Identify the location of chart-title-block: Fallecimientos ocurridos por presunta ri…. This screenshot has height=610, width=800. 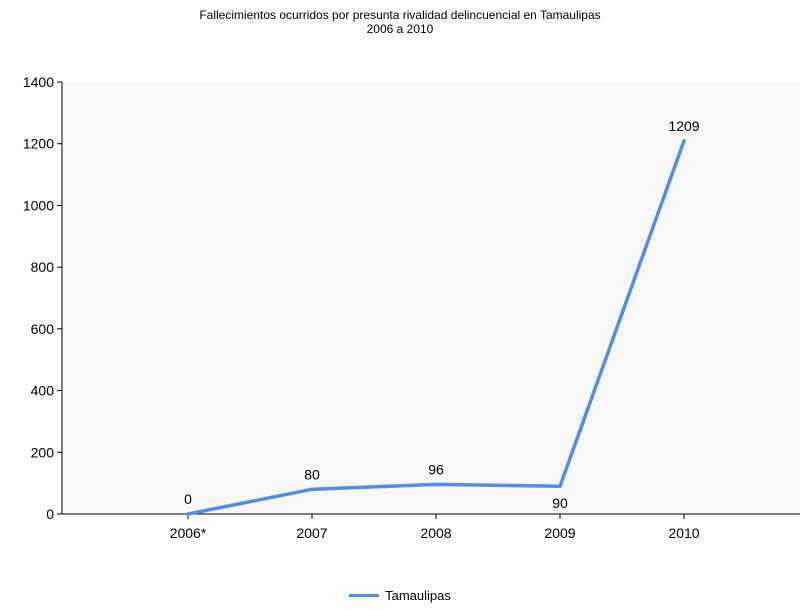
(400, 22).